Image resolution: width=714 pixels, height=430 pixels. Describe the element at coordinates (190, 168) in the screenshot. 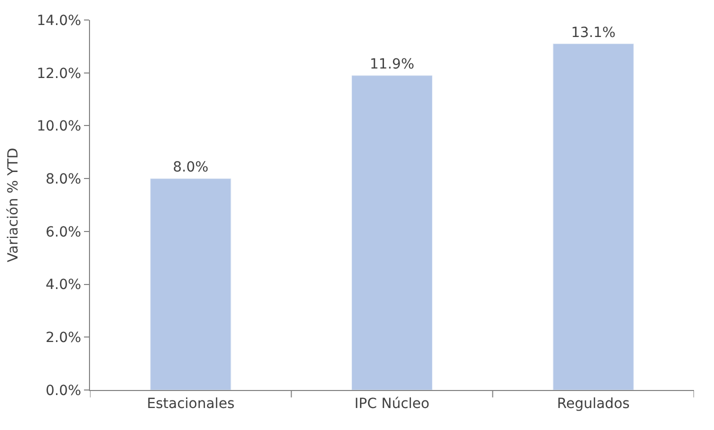

I see `data-label: 8.0%` at that location.